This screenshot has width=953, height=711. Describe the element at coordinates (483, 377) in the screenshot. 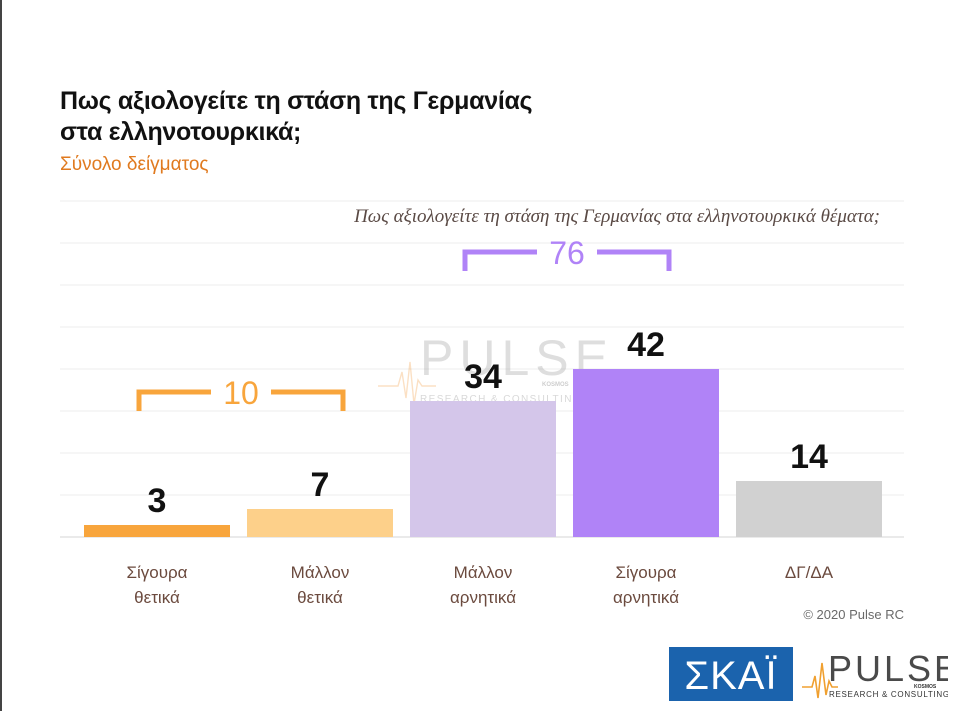

I see `bar-value-label: 34` at that location.